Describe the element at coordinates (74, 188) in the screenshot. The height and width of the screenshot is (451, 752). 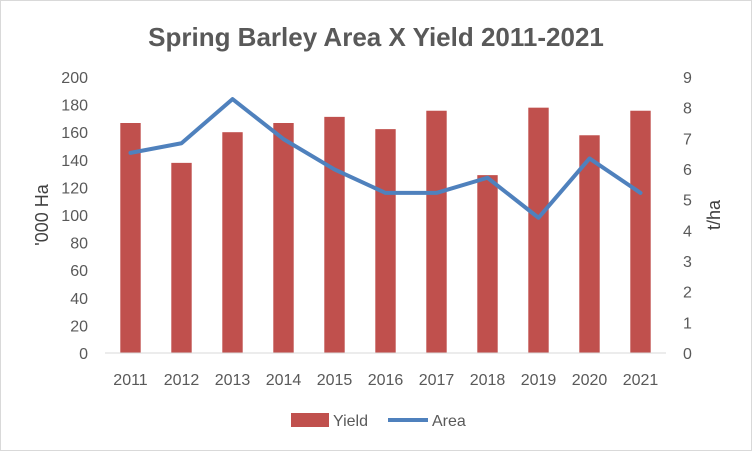
I see `left-tick-label: 120` at that location.